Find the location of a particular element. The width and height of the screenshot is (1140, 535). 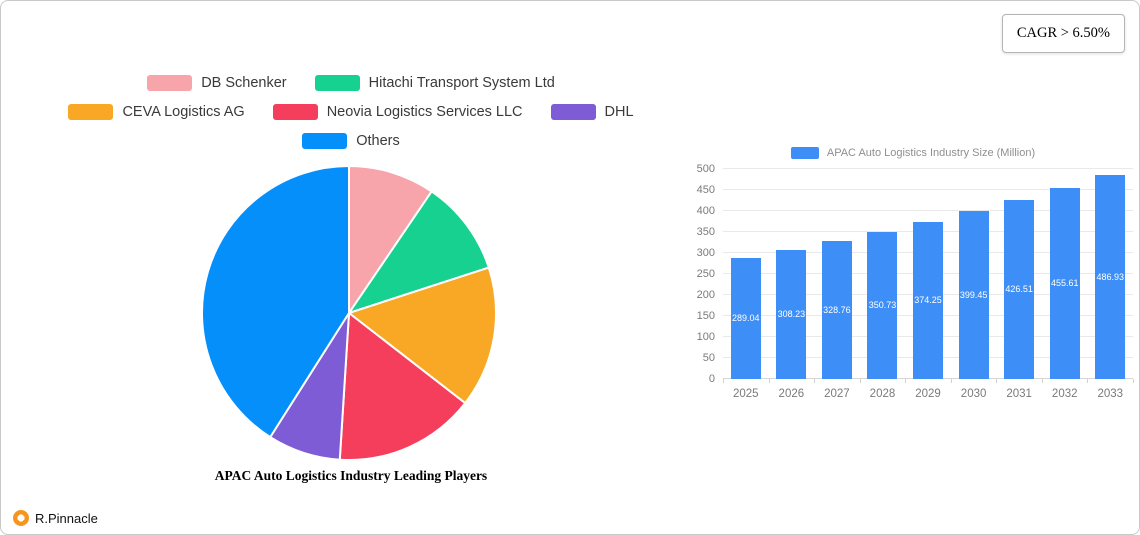

x-axis-label: 2025 is located at coordinates (745, 394).